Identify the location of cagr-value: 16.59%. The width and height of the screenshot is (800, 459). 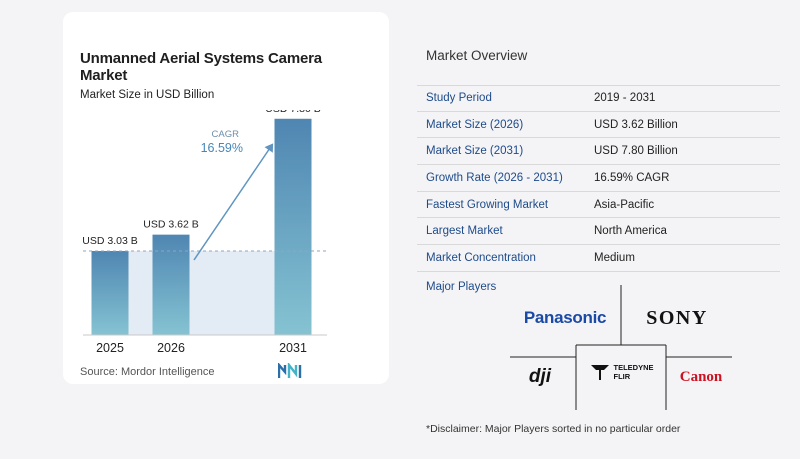
(222, 148).